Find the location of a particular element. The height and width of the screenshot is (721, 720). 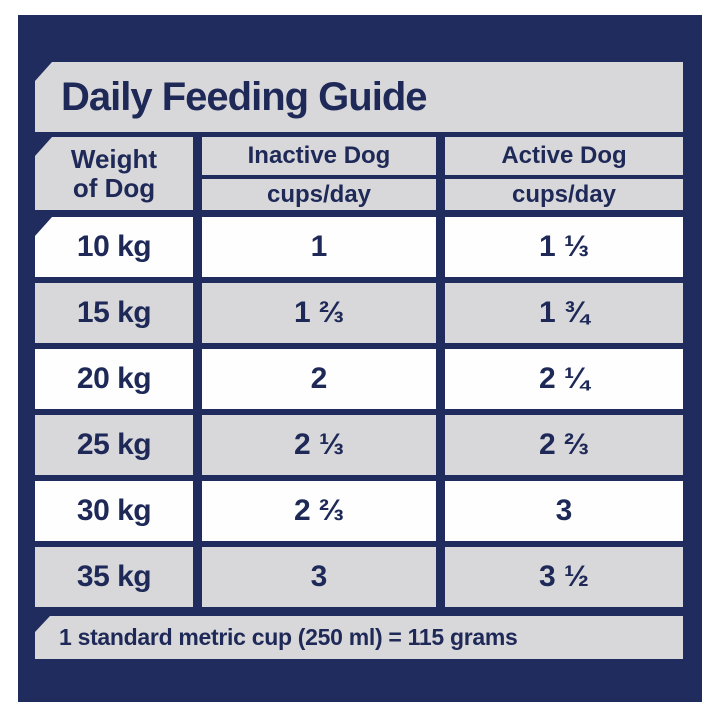

table-row: 15 kg 1 ⅔ 1 ¾ is located at coordinates (359, 313).